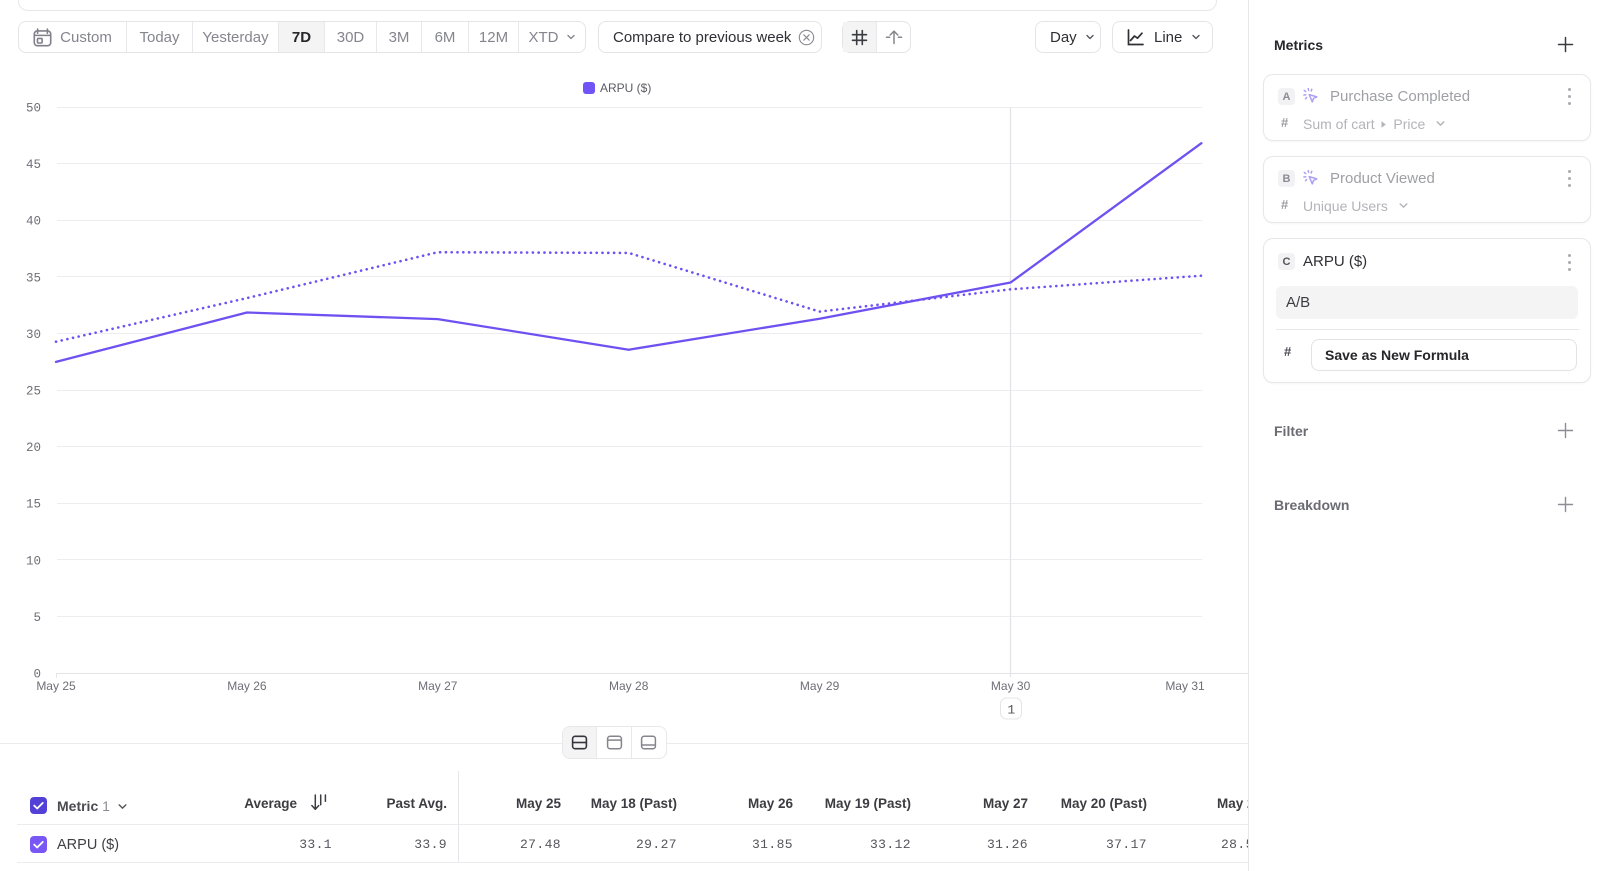 This screenshot has height=871, width=1600. Describe the element at coordinates (33, 505) in the screenshot. I see `svg-text: 15` at that location.